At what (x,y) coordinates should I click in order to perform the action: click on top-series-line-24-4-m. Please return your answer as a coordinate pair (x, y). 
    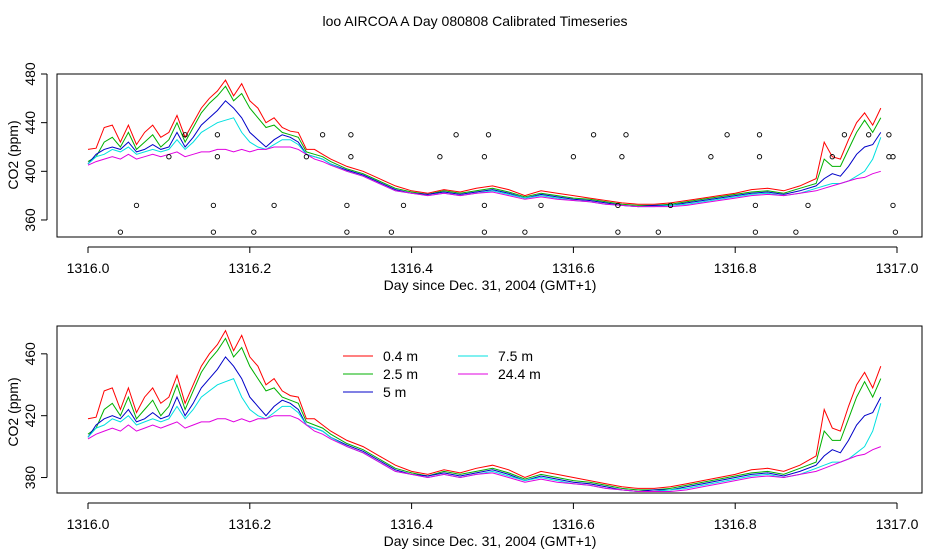
    Looking at the image, I should click on (484, 177).